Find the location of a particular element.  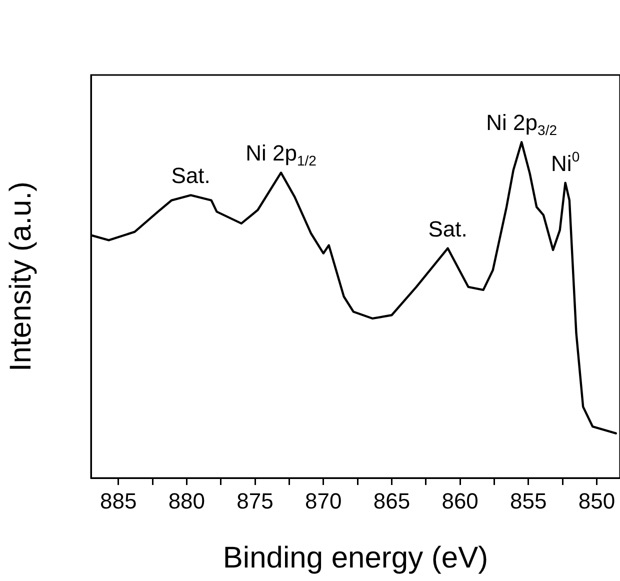

x-tick-label: 865 is located at coordinates (391, 501).